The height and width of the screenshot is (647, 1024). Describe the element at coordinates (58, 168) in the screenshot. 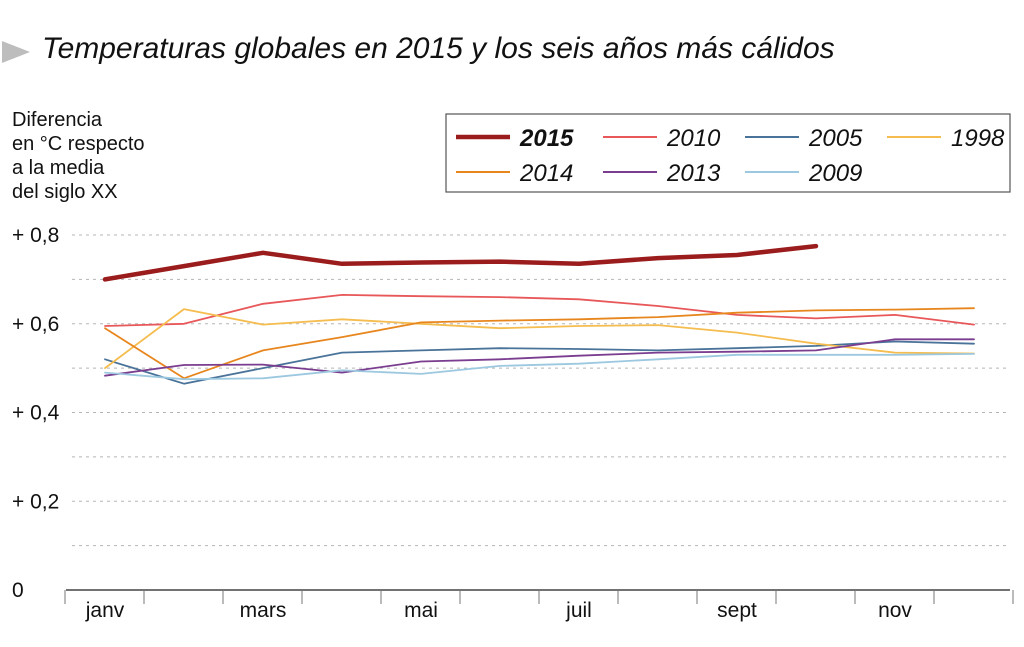

I see `y-axis-label-line: a la media` at that location.